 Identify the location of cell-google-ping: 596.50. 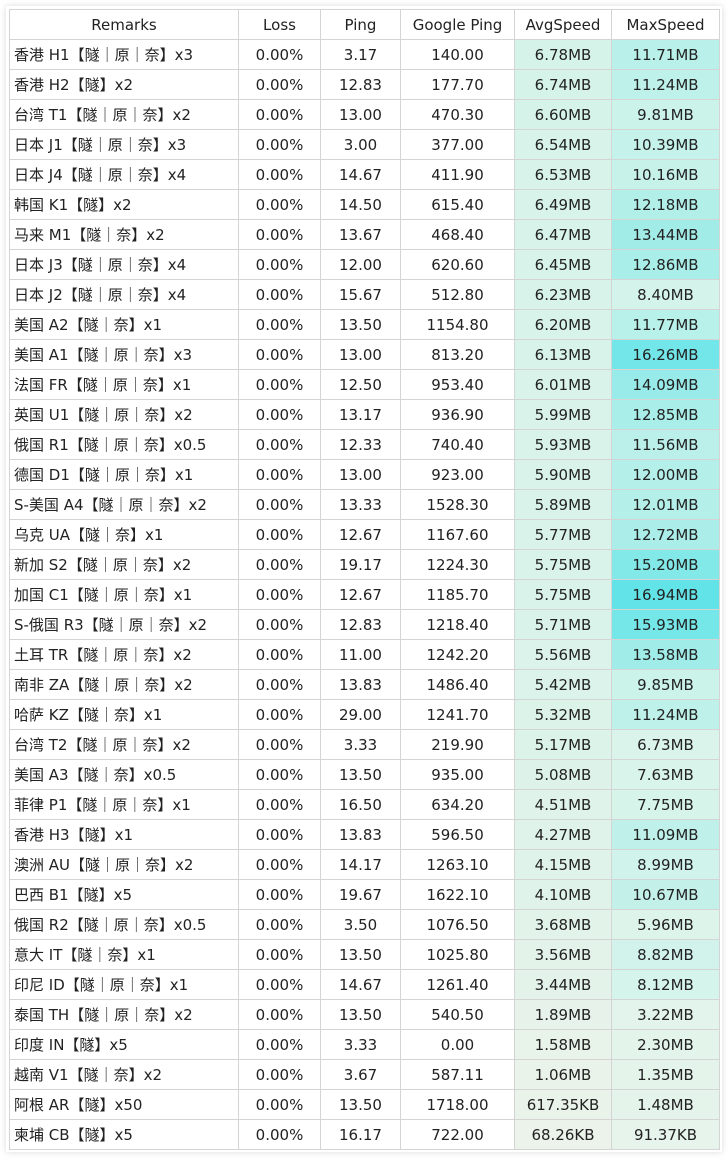
(457, 834).